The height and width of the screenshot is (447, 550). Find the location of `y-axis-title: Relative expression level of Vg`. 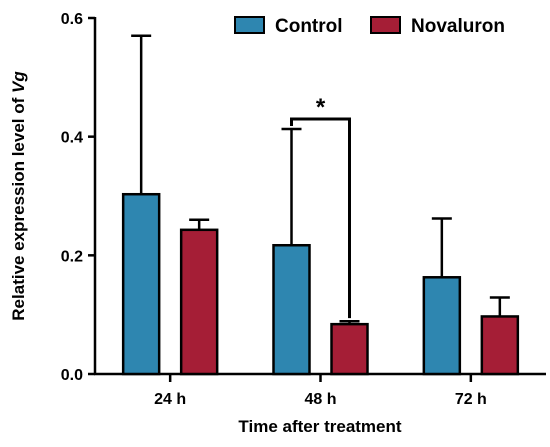

y-axis-title: Relative expression level of Vg is located at coordinates (18, 196).